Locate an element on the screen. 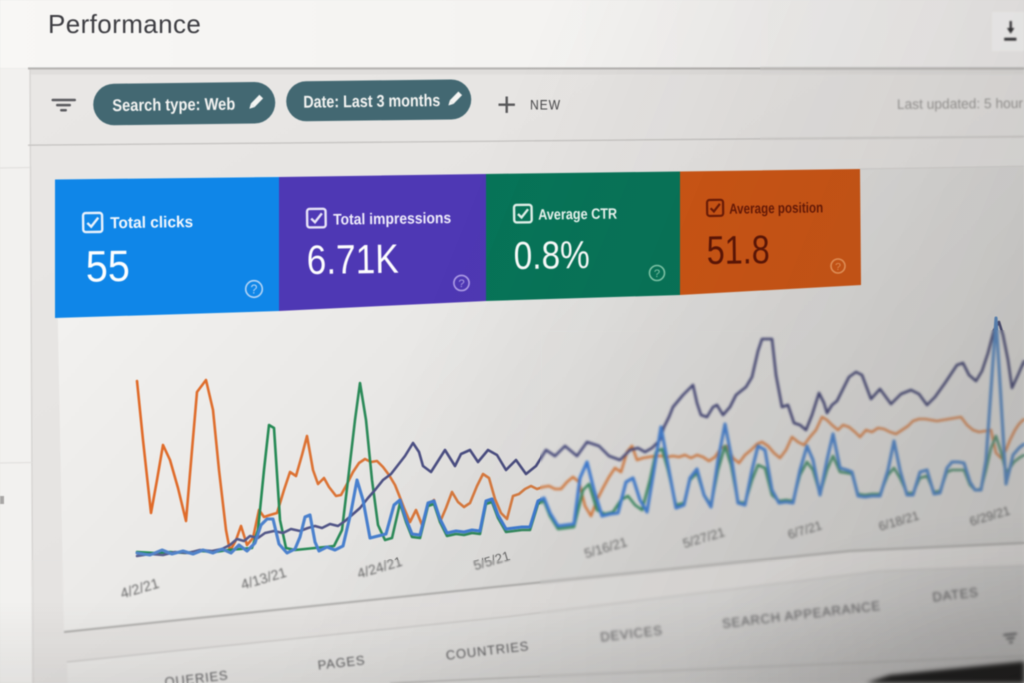 This screenshot has height=683, width=1024. svg-text: Average position is located at coordinates (776, 208).